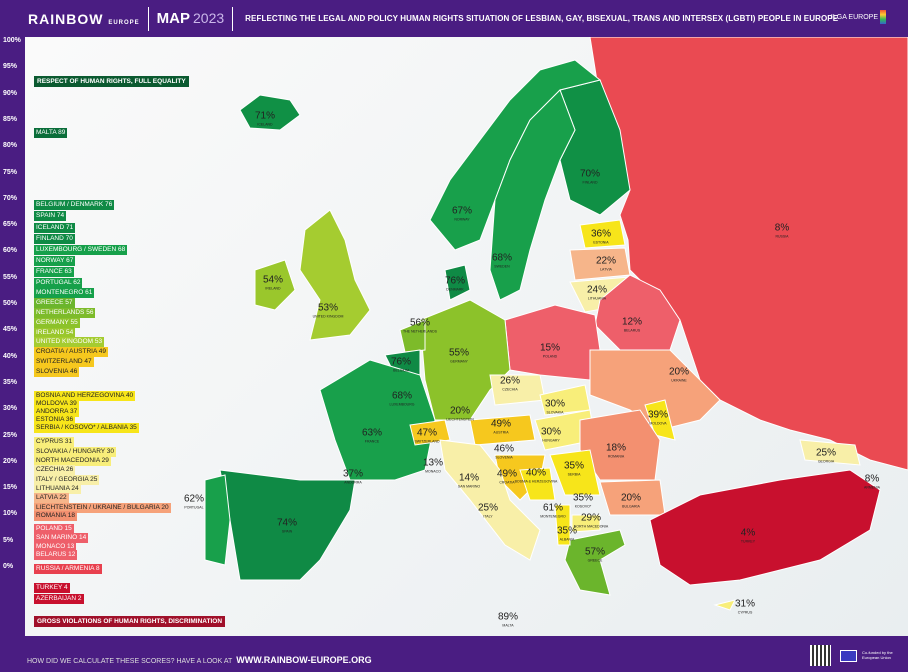  What do you see at coordinates (10, 303) in the screenshot?
I see `scale-tick: 50%` at bounding box center [10, 303].